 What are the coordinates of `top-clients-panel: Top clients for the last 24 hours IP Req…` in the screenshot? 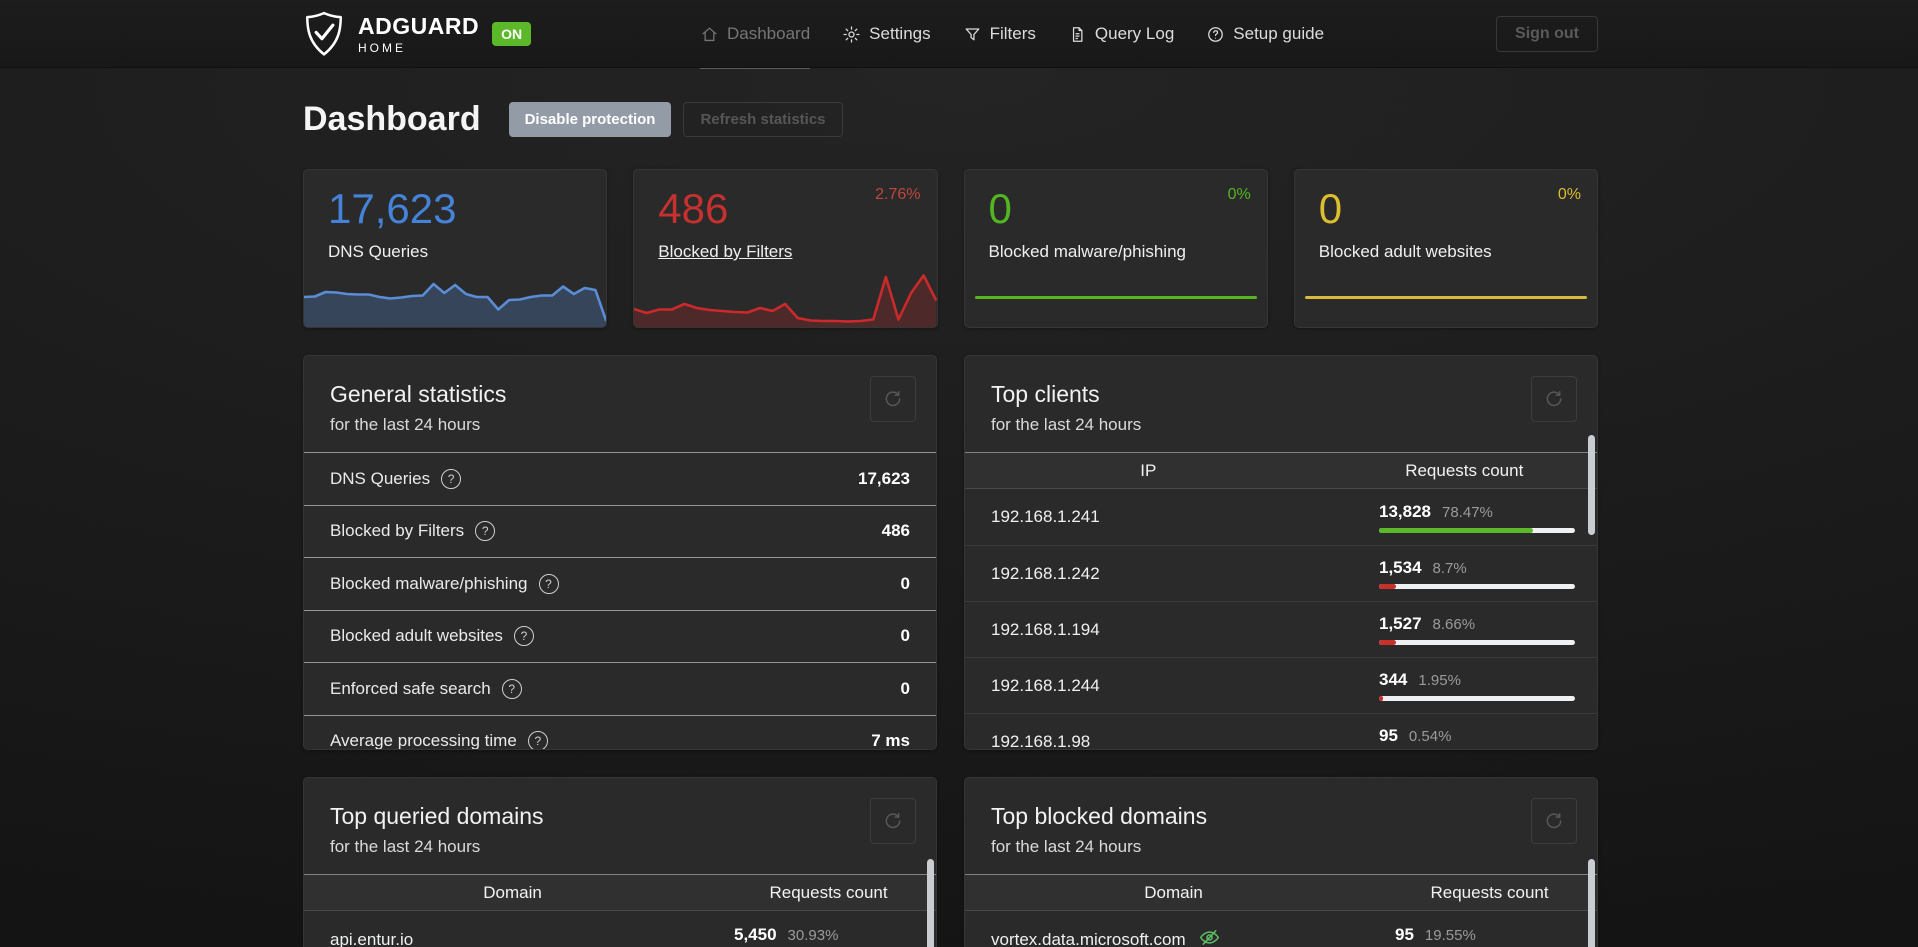 It's located at (1281, 552).